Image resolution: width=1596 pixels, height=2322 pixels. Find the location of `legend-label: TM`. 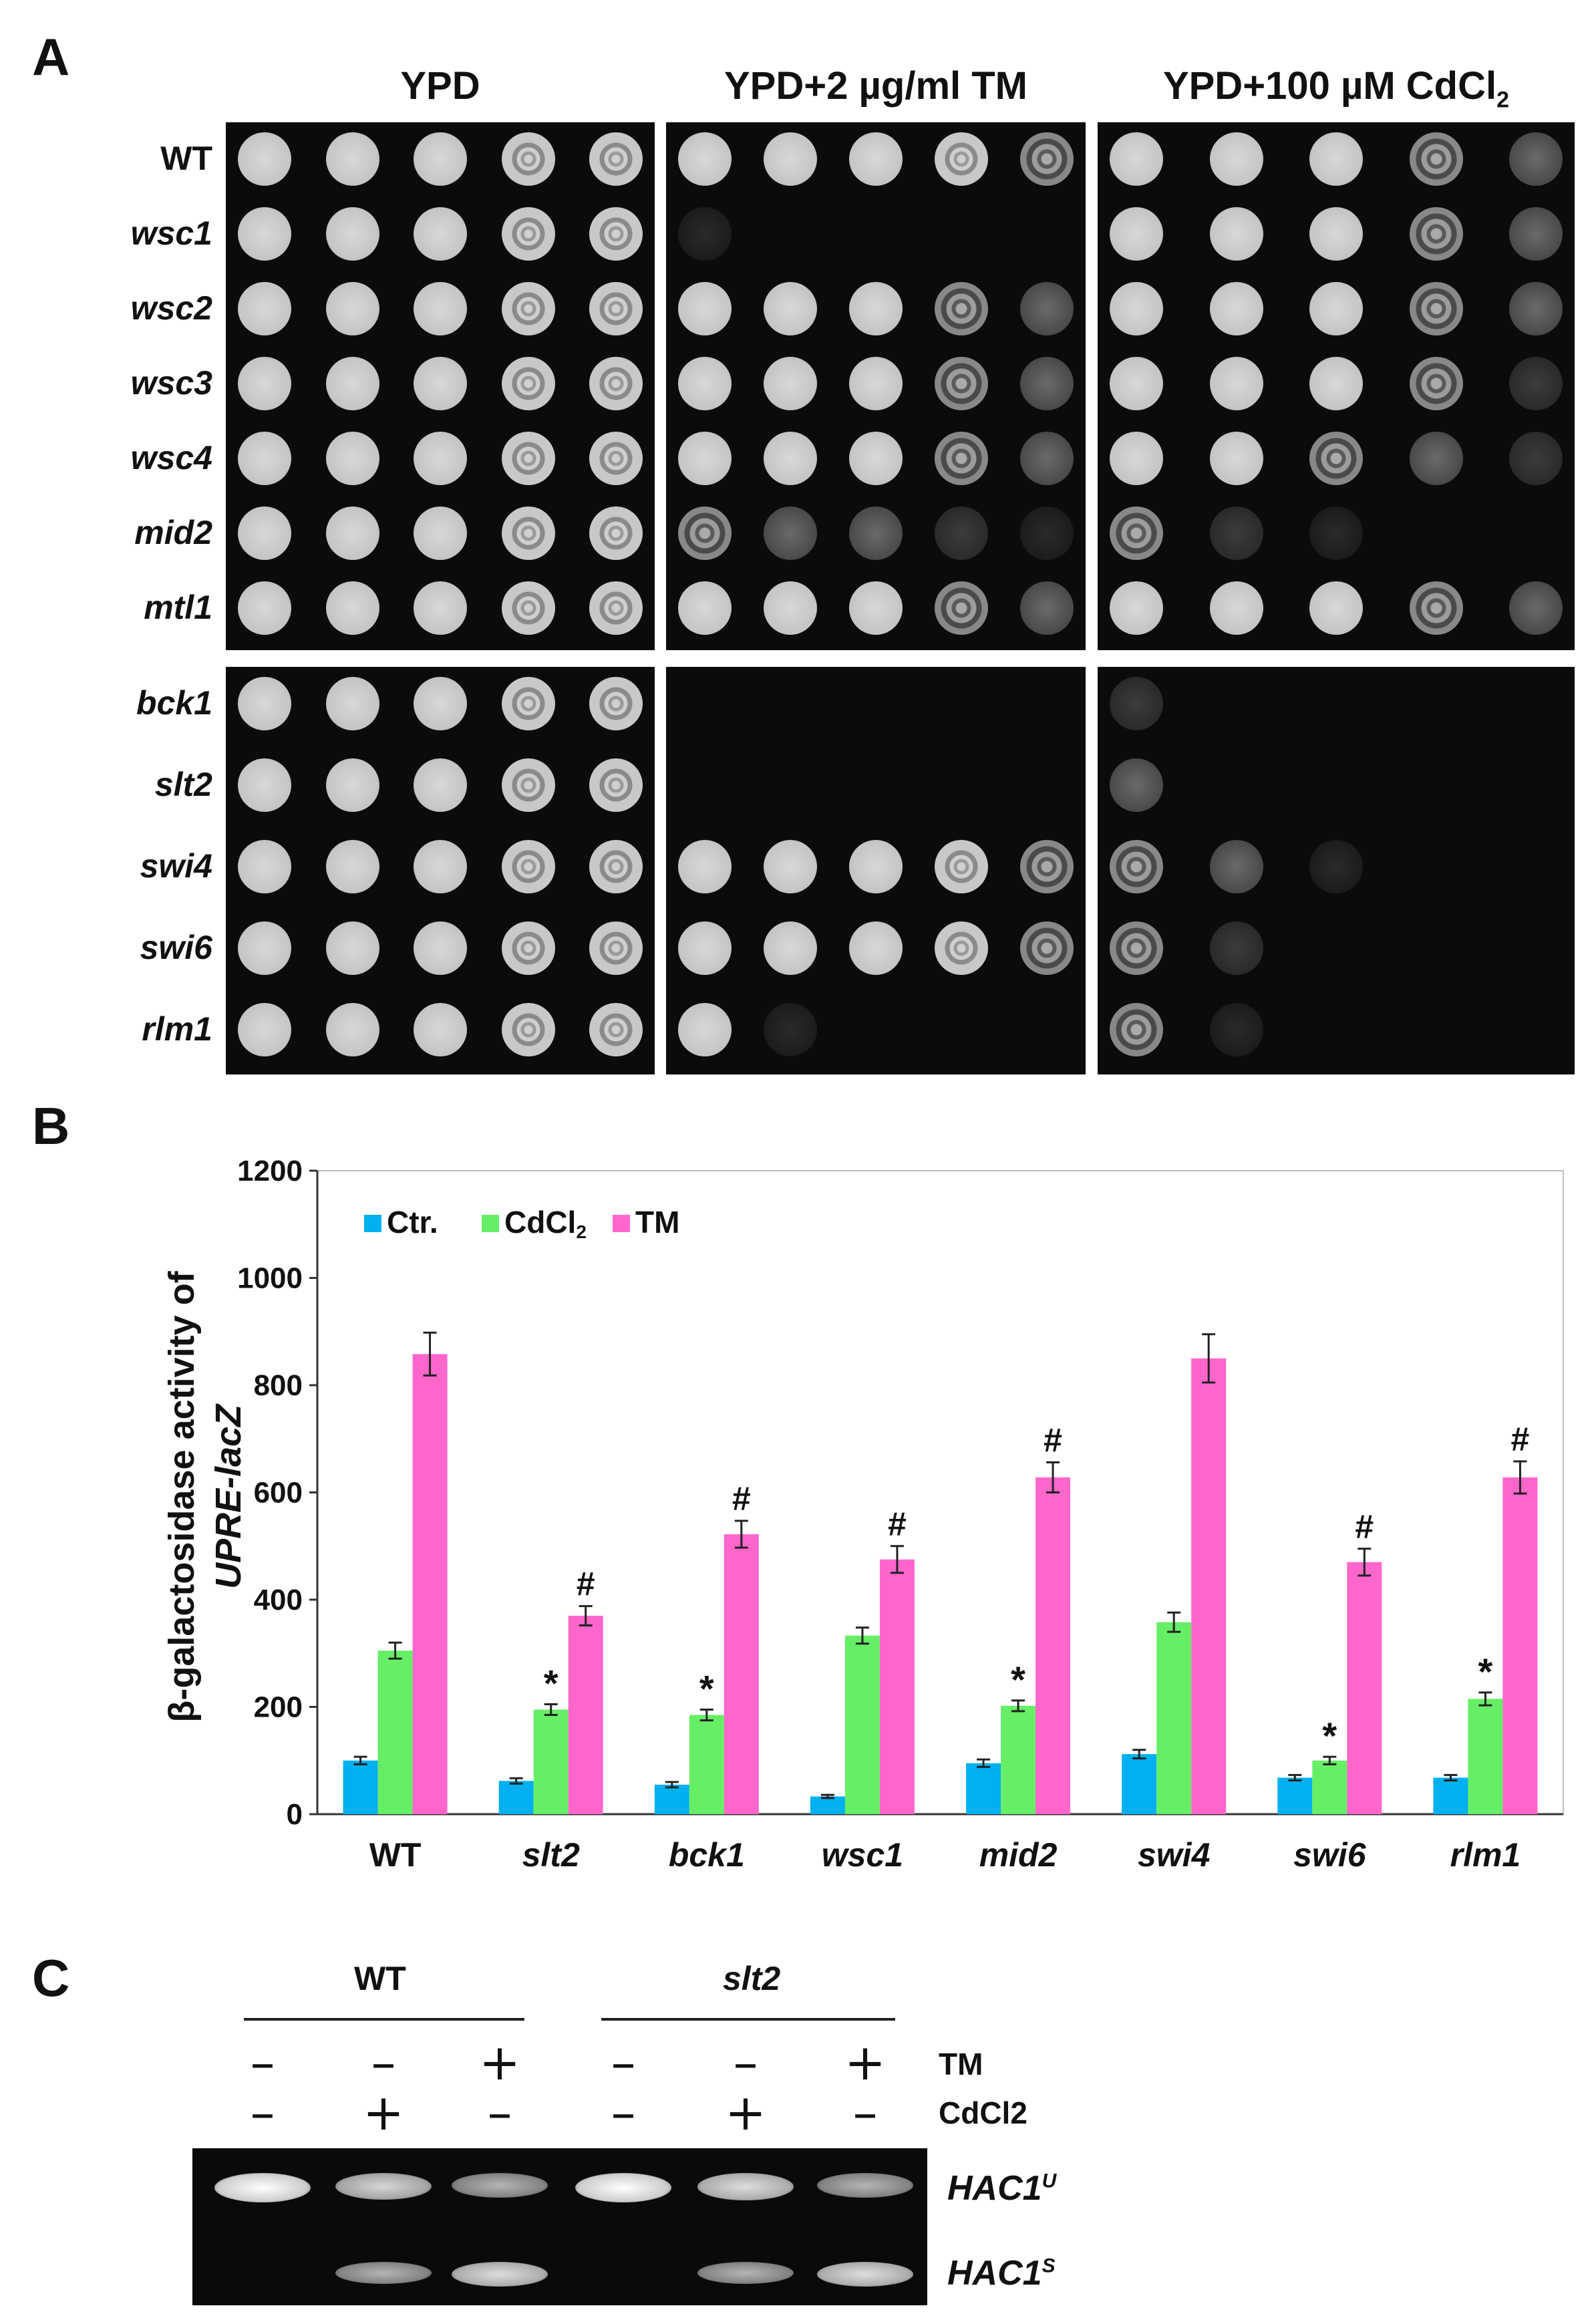

legend-label: TM is located at coordinates (657, 1223).